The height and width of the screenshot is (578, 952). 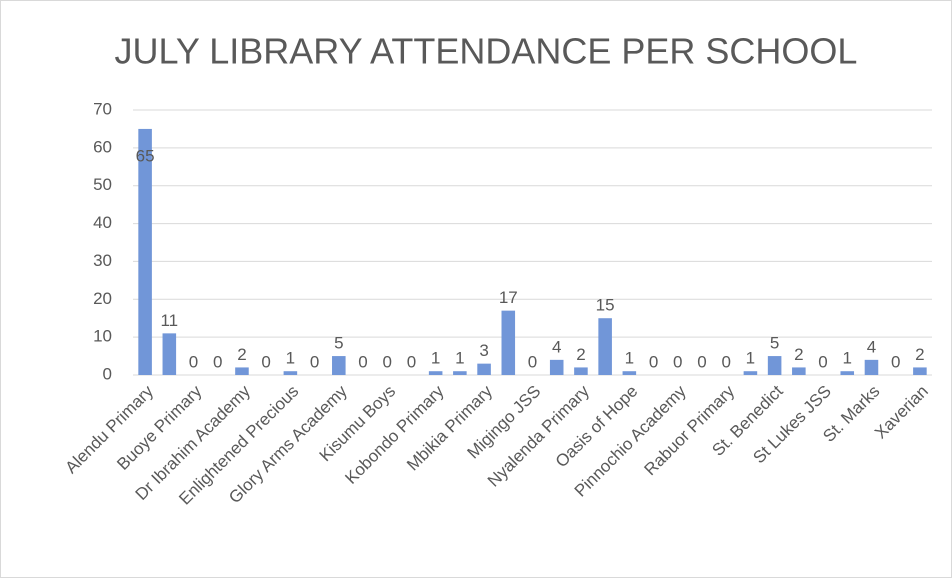 What do you see at coordinates (102, 108) in the screenshot?
I see `y-tick-label: 70` at bounding box center [102, 108].